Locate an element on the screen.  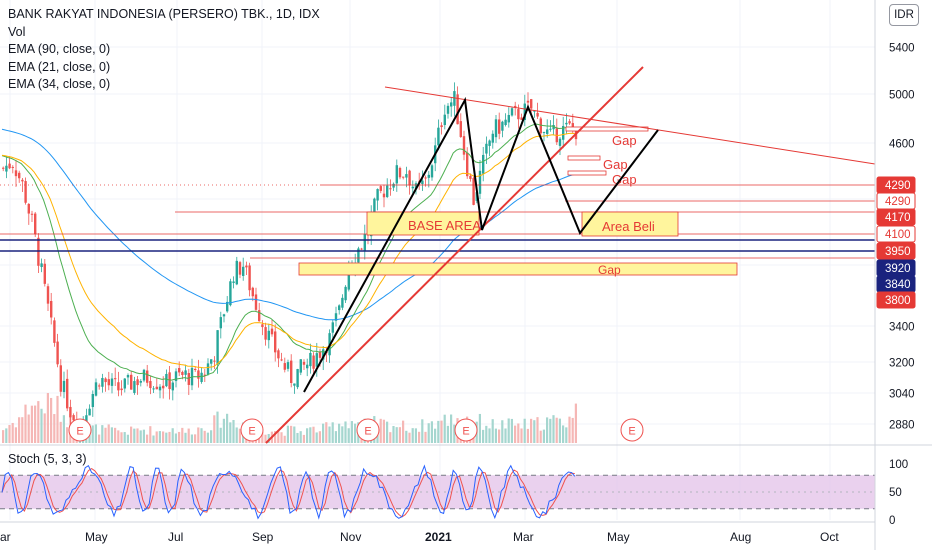
stoch-legend: Stoch (5, 3, 3) is located at coordinates (47, 459).